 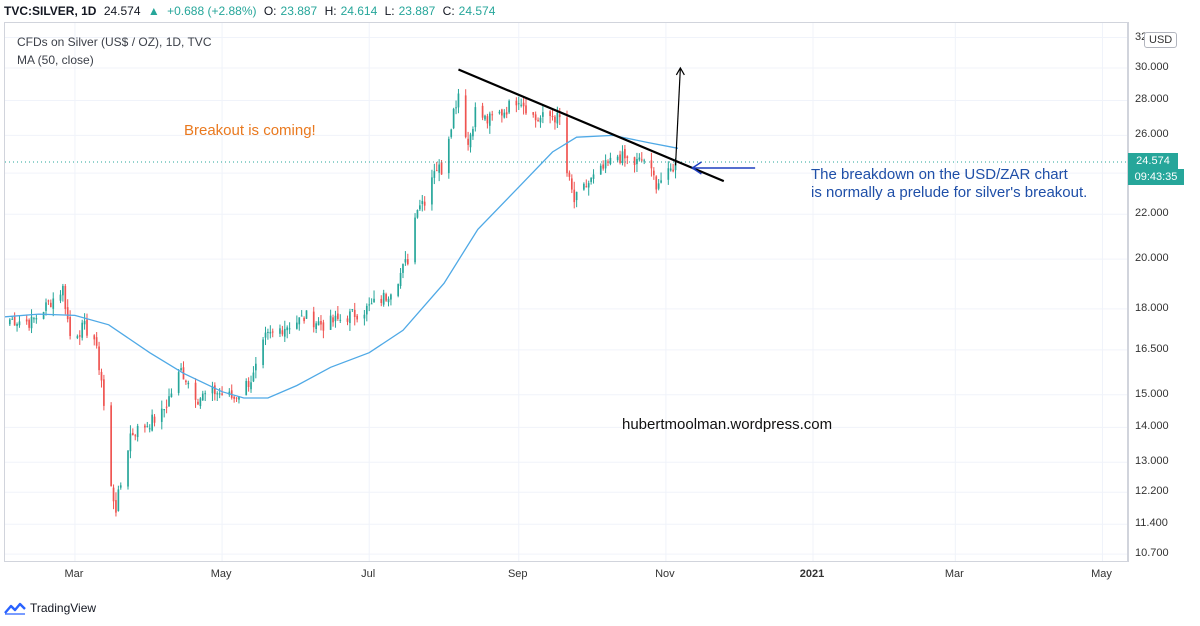 What do you see at coordinates (1152, 491) in the screenshot?
I see `price-axis-tick: 12.200` at bounding box center [1152, 491].